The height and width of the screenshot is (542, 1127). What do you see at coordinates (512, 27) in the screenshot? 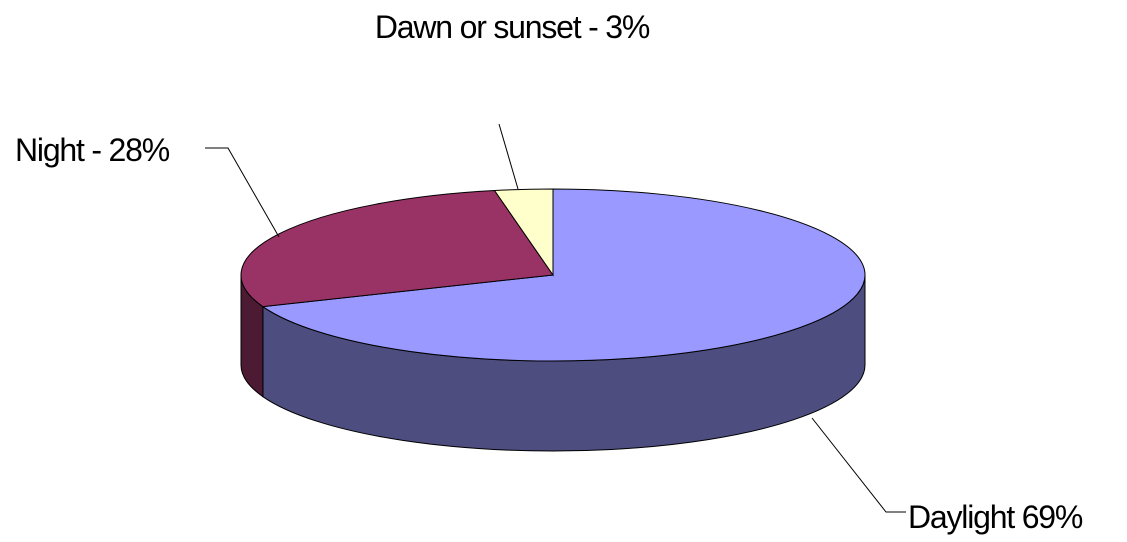
I see `slice-label: Dawn or sunset - 3%` at bounding box center [512, 27].